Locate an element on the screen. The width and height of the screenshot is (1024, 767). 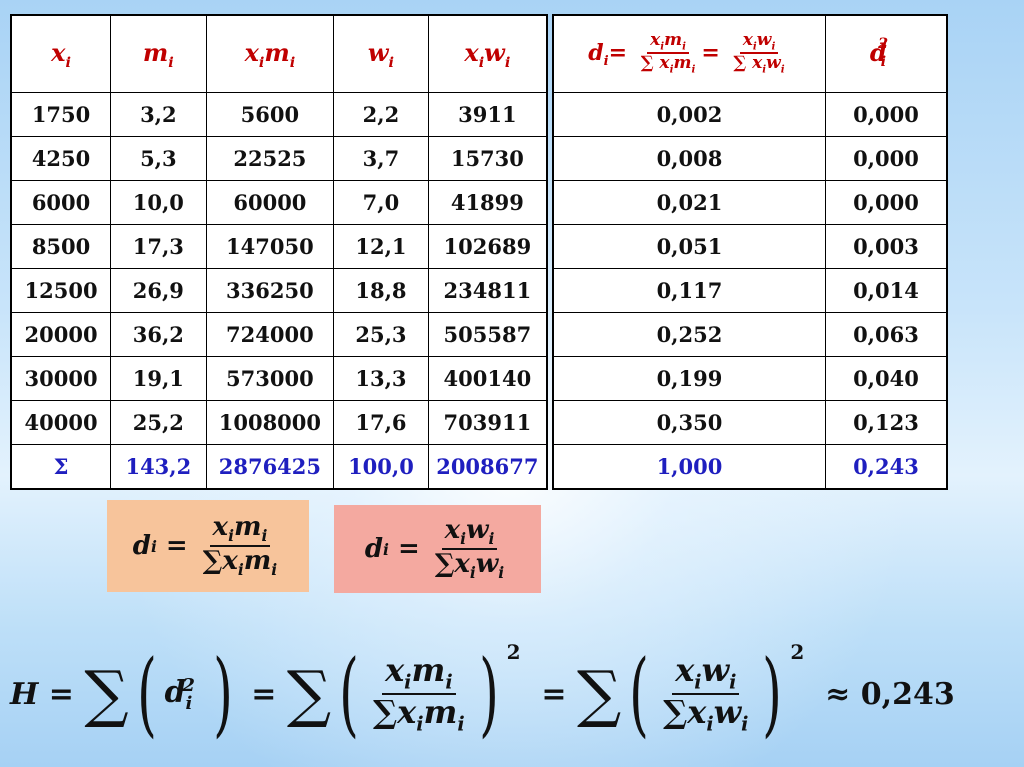
table-header-row: xi mi ximi wi xiwi is located at coordinates (279, 53).